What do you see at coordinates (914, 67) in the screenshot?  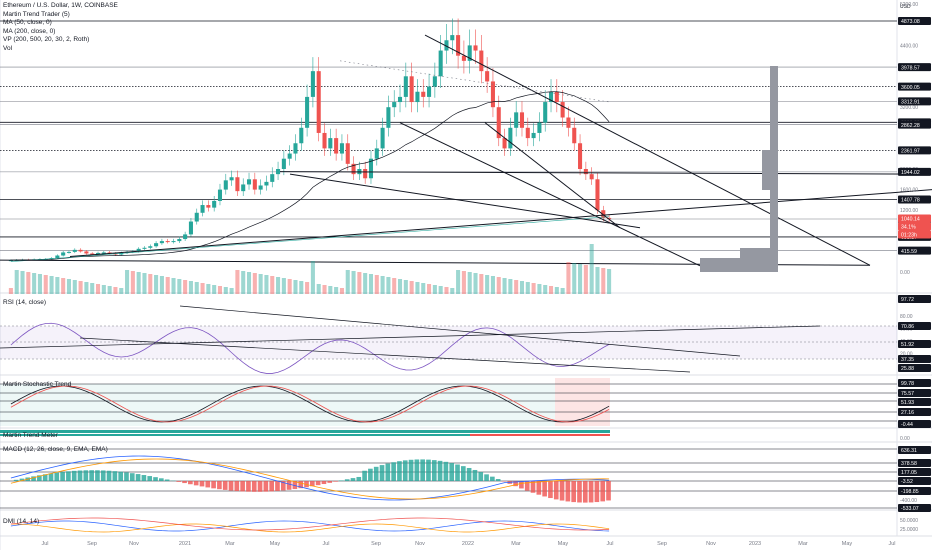 I see `price-level-tag: 3978.57` at bounding box center [914, 67].